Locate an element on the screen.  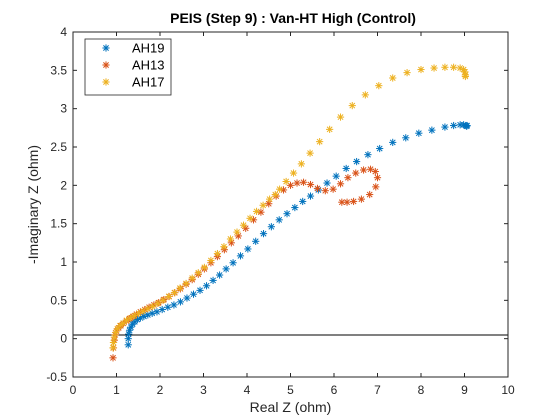
y-tick-label: 0.5 is located at coordinates (58, 300).